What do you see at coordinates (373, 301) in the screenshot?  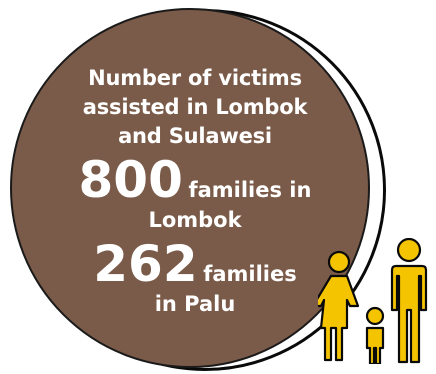 I see `family-icon` at bounding box center [373, 301].